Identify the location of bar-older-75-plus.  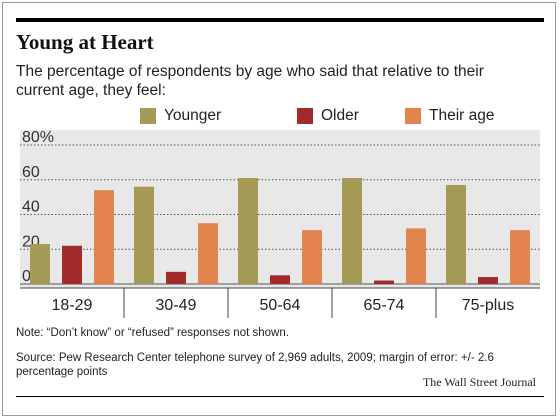
(488, 280).